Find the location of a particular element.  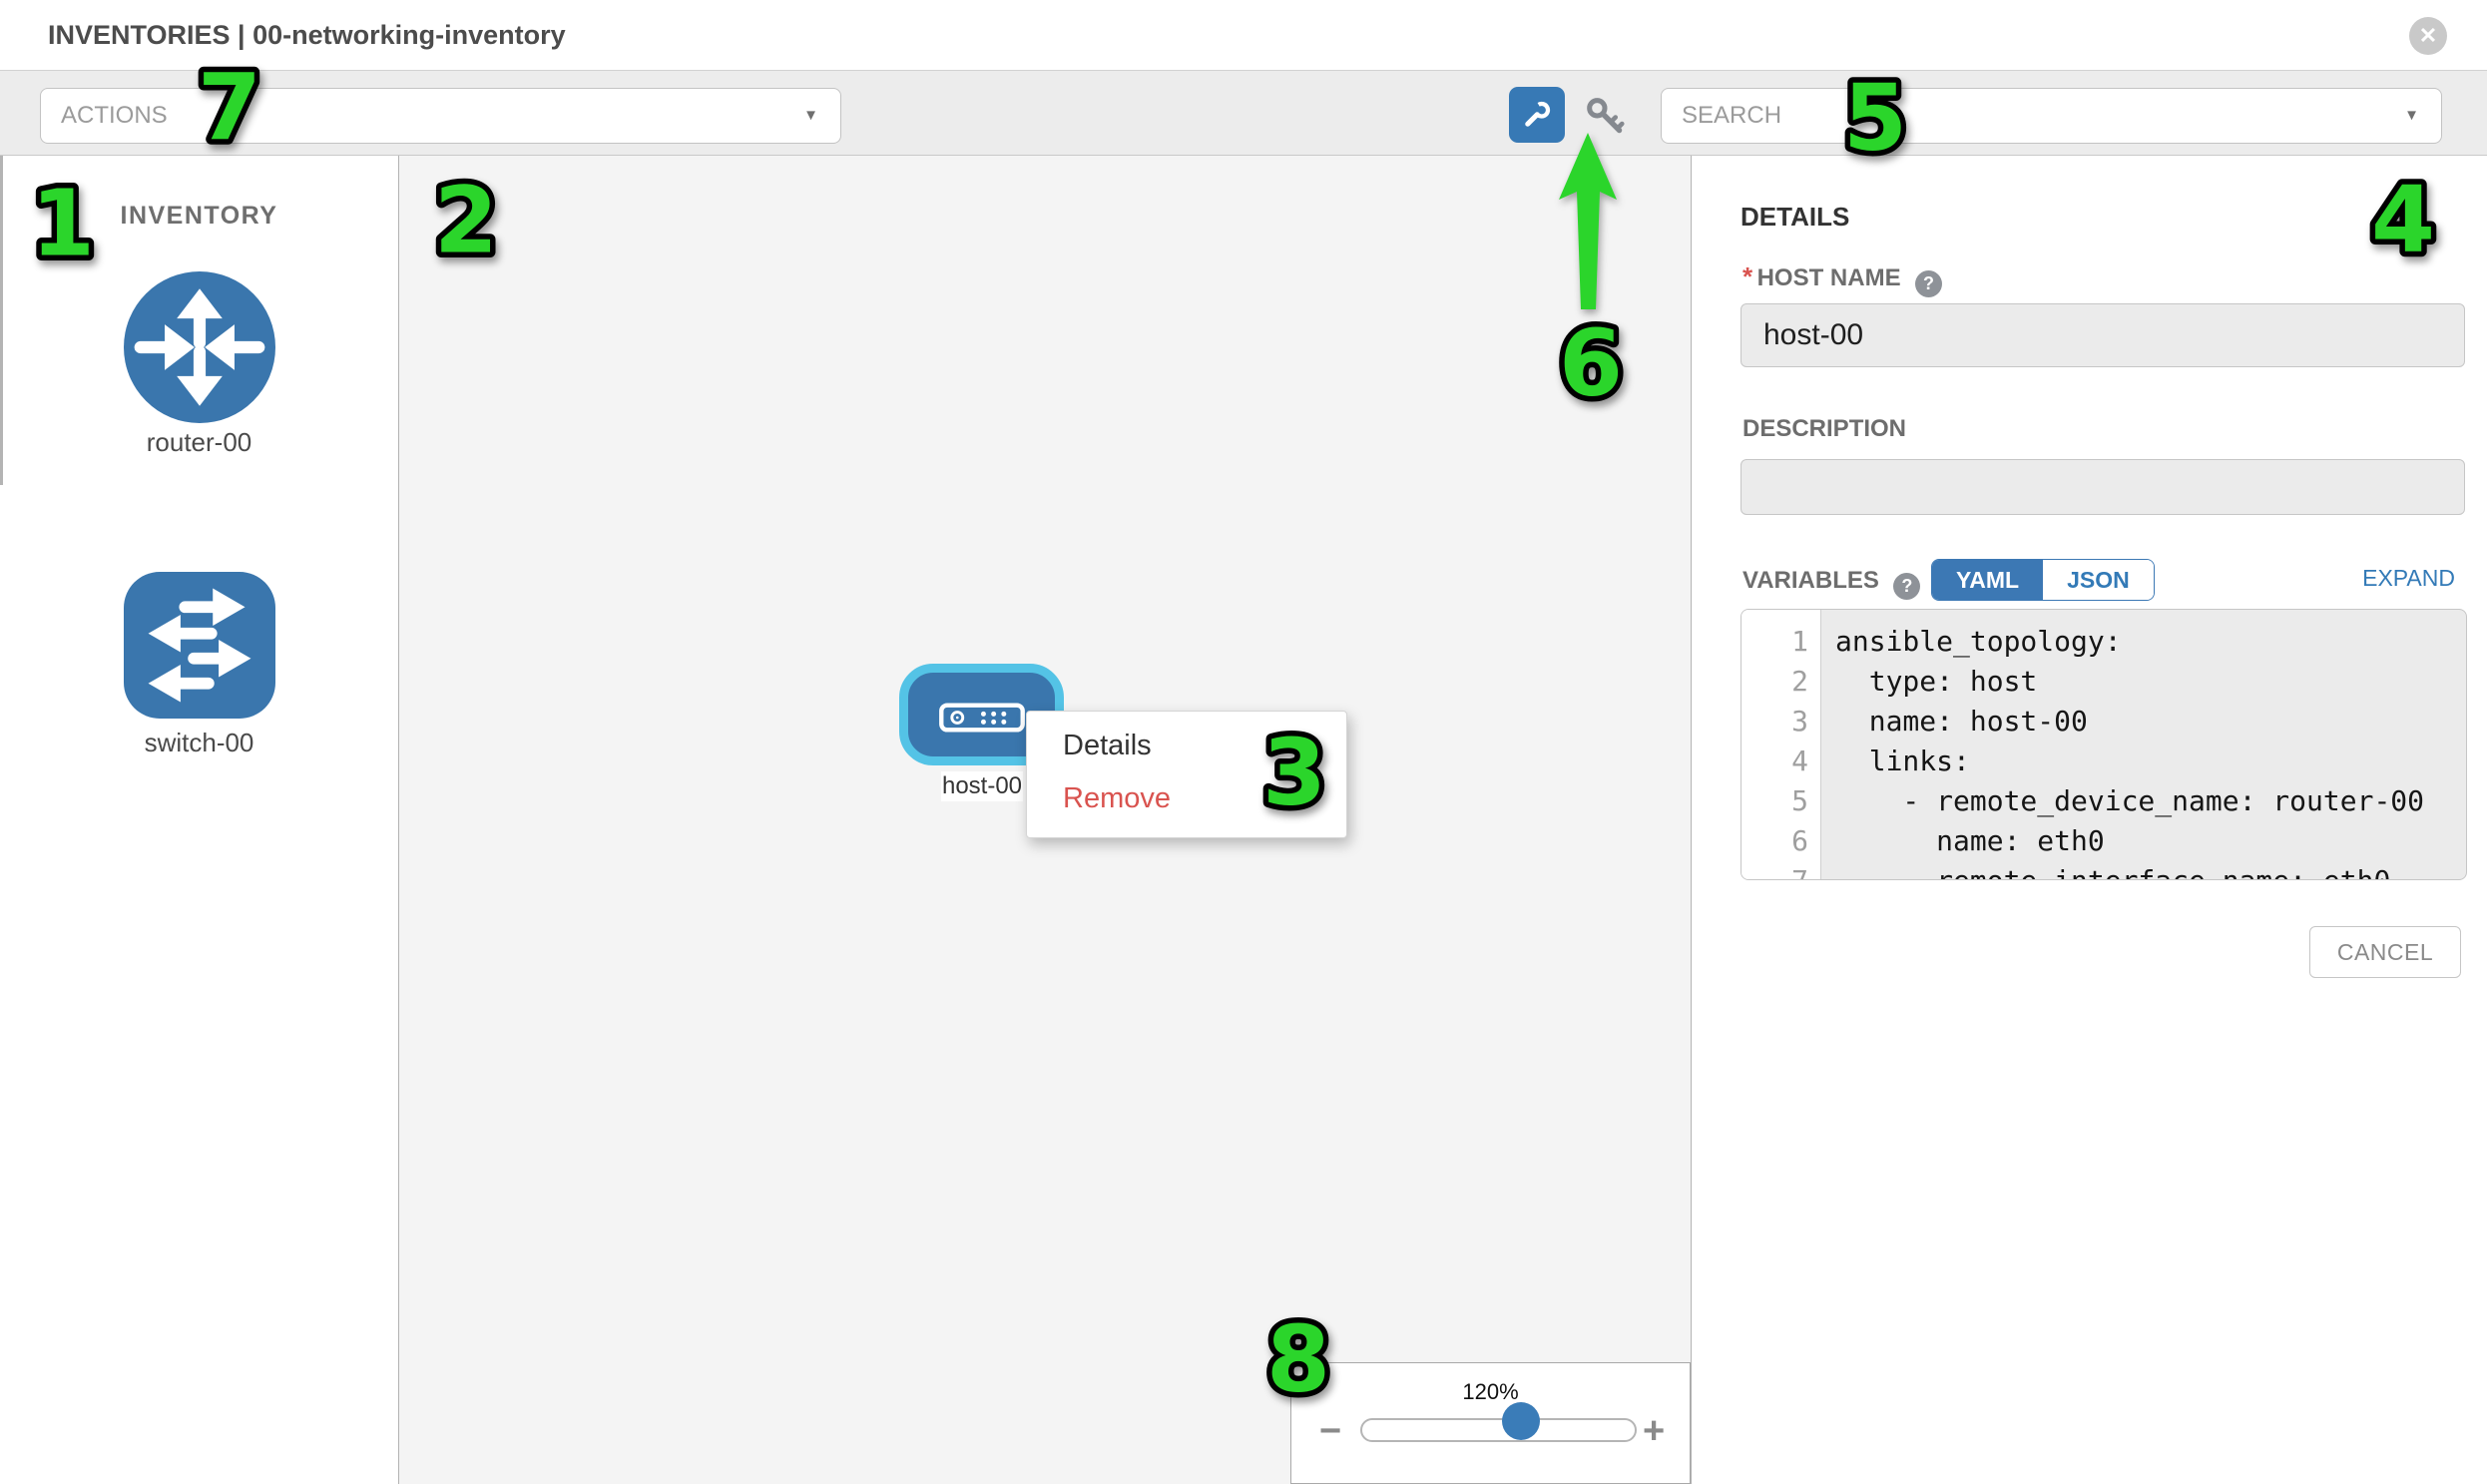

line-number: 3 is located at coordinates (1799, 721).